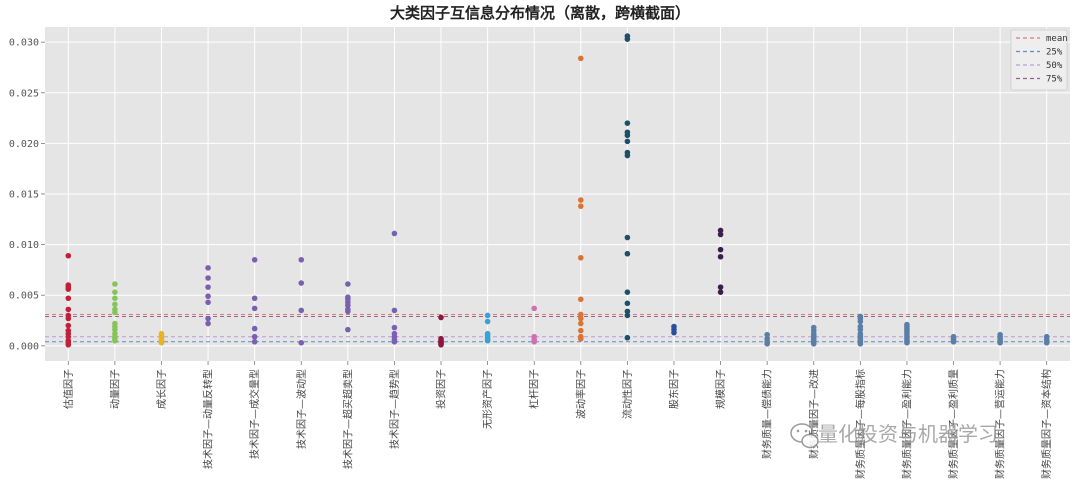 The image size is (1080, 480). I want to click on y-tick-label: 0.025, so click(24, 93).